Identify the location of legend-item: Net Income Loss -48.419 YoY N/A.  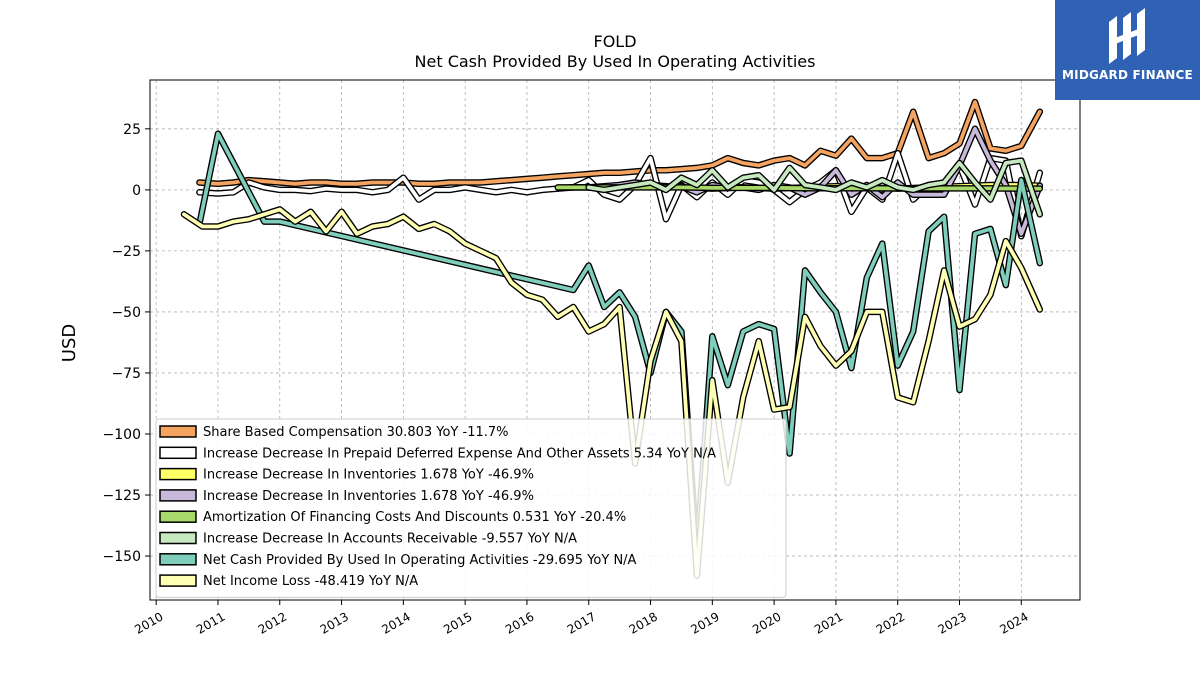
(288, 581).